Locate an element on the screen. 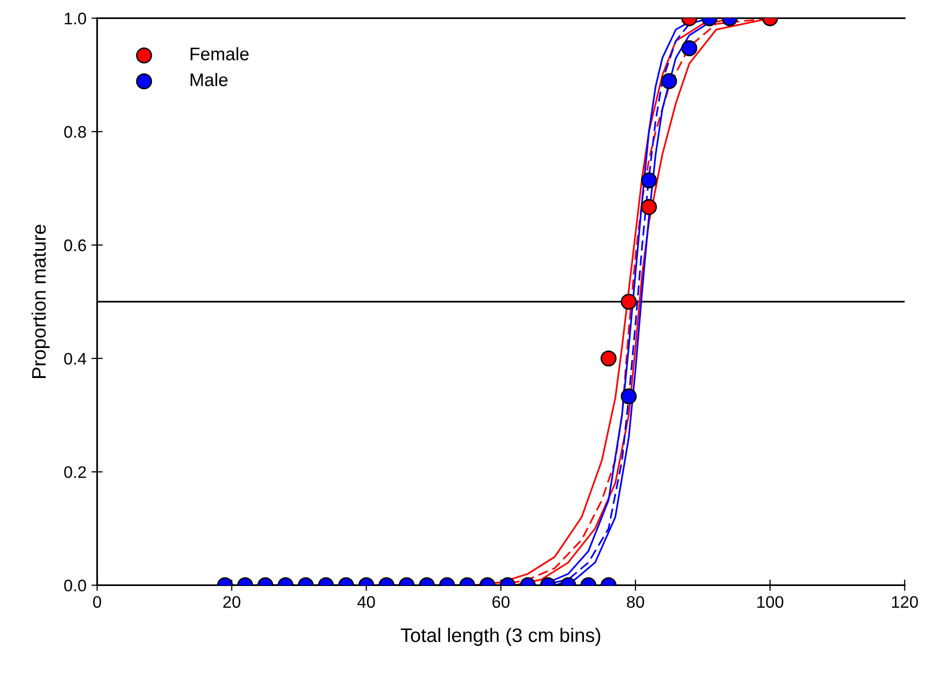 Image resolution: width=925 pixels, height=675 pixels. y-tick-label: 0.6 is located at coordinates (75, 245).